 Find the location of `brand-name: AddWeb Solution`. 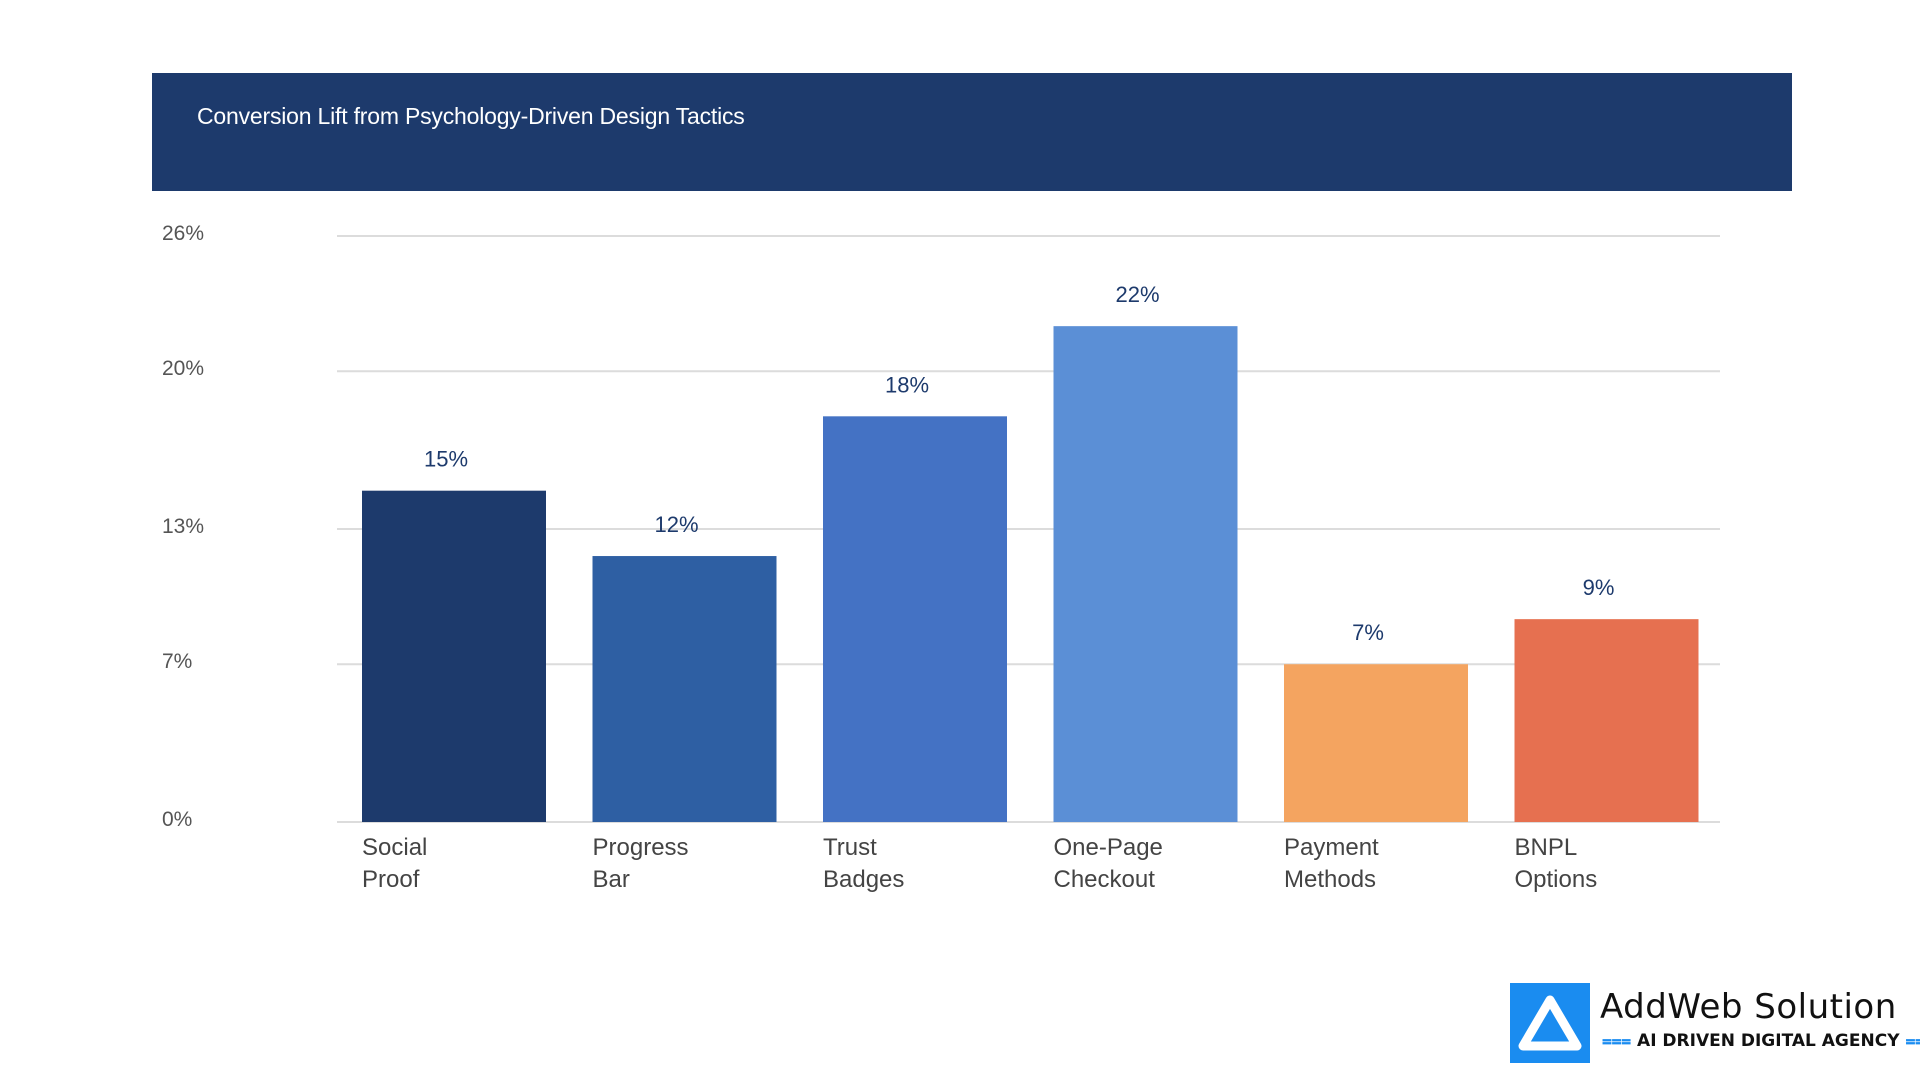

brand-name: AddWeb Solution is located at coordinates (1748, 1007).